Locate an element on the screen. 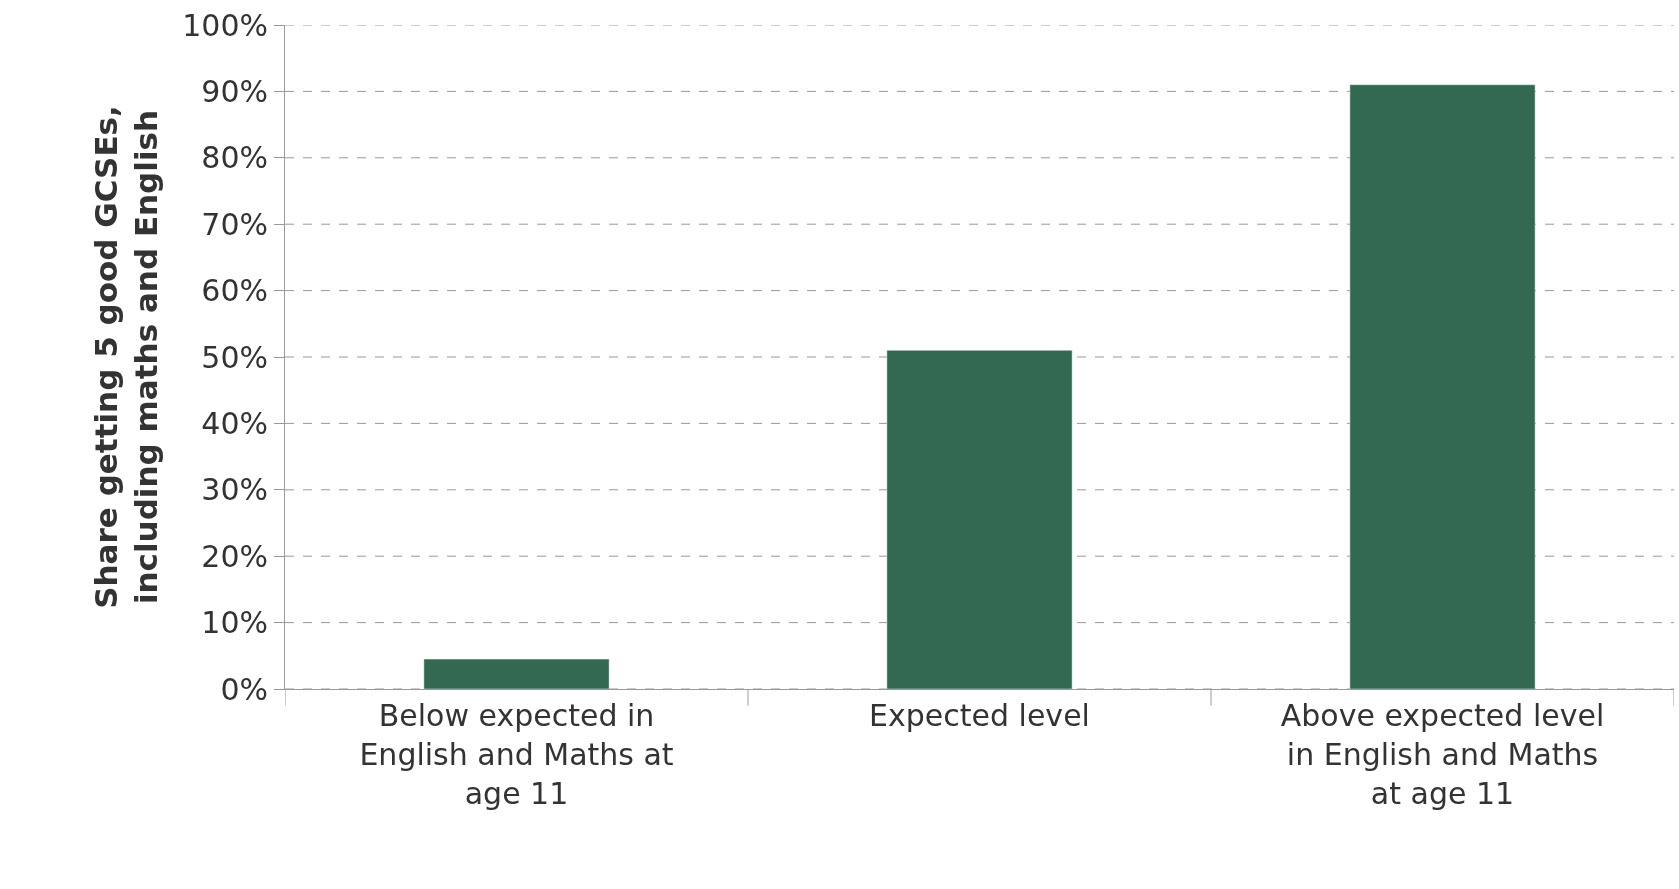 The image size is (1679, 889). x-tick-label: Below expected in English and Maths at age 11 is located at coordinates (516, 754).